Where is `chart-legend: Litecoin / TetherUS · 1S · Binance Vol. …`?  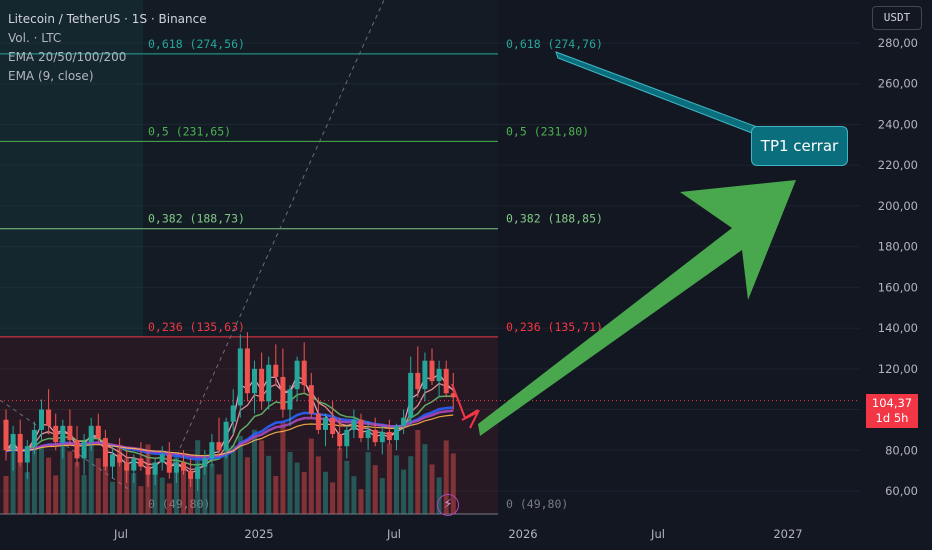
chart-legend: Litecoin / TetherUS · 1S · Binance Vol. … is located at coordinates (107, 48).